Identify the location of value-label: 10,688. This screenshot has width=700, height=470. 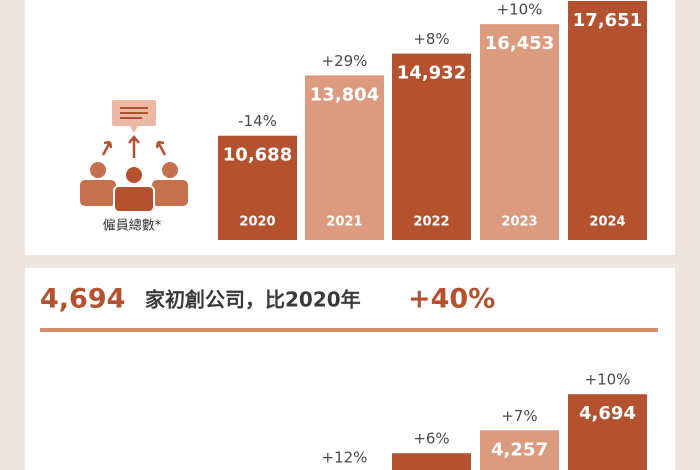
(257, 155).